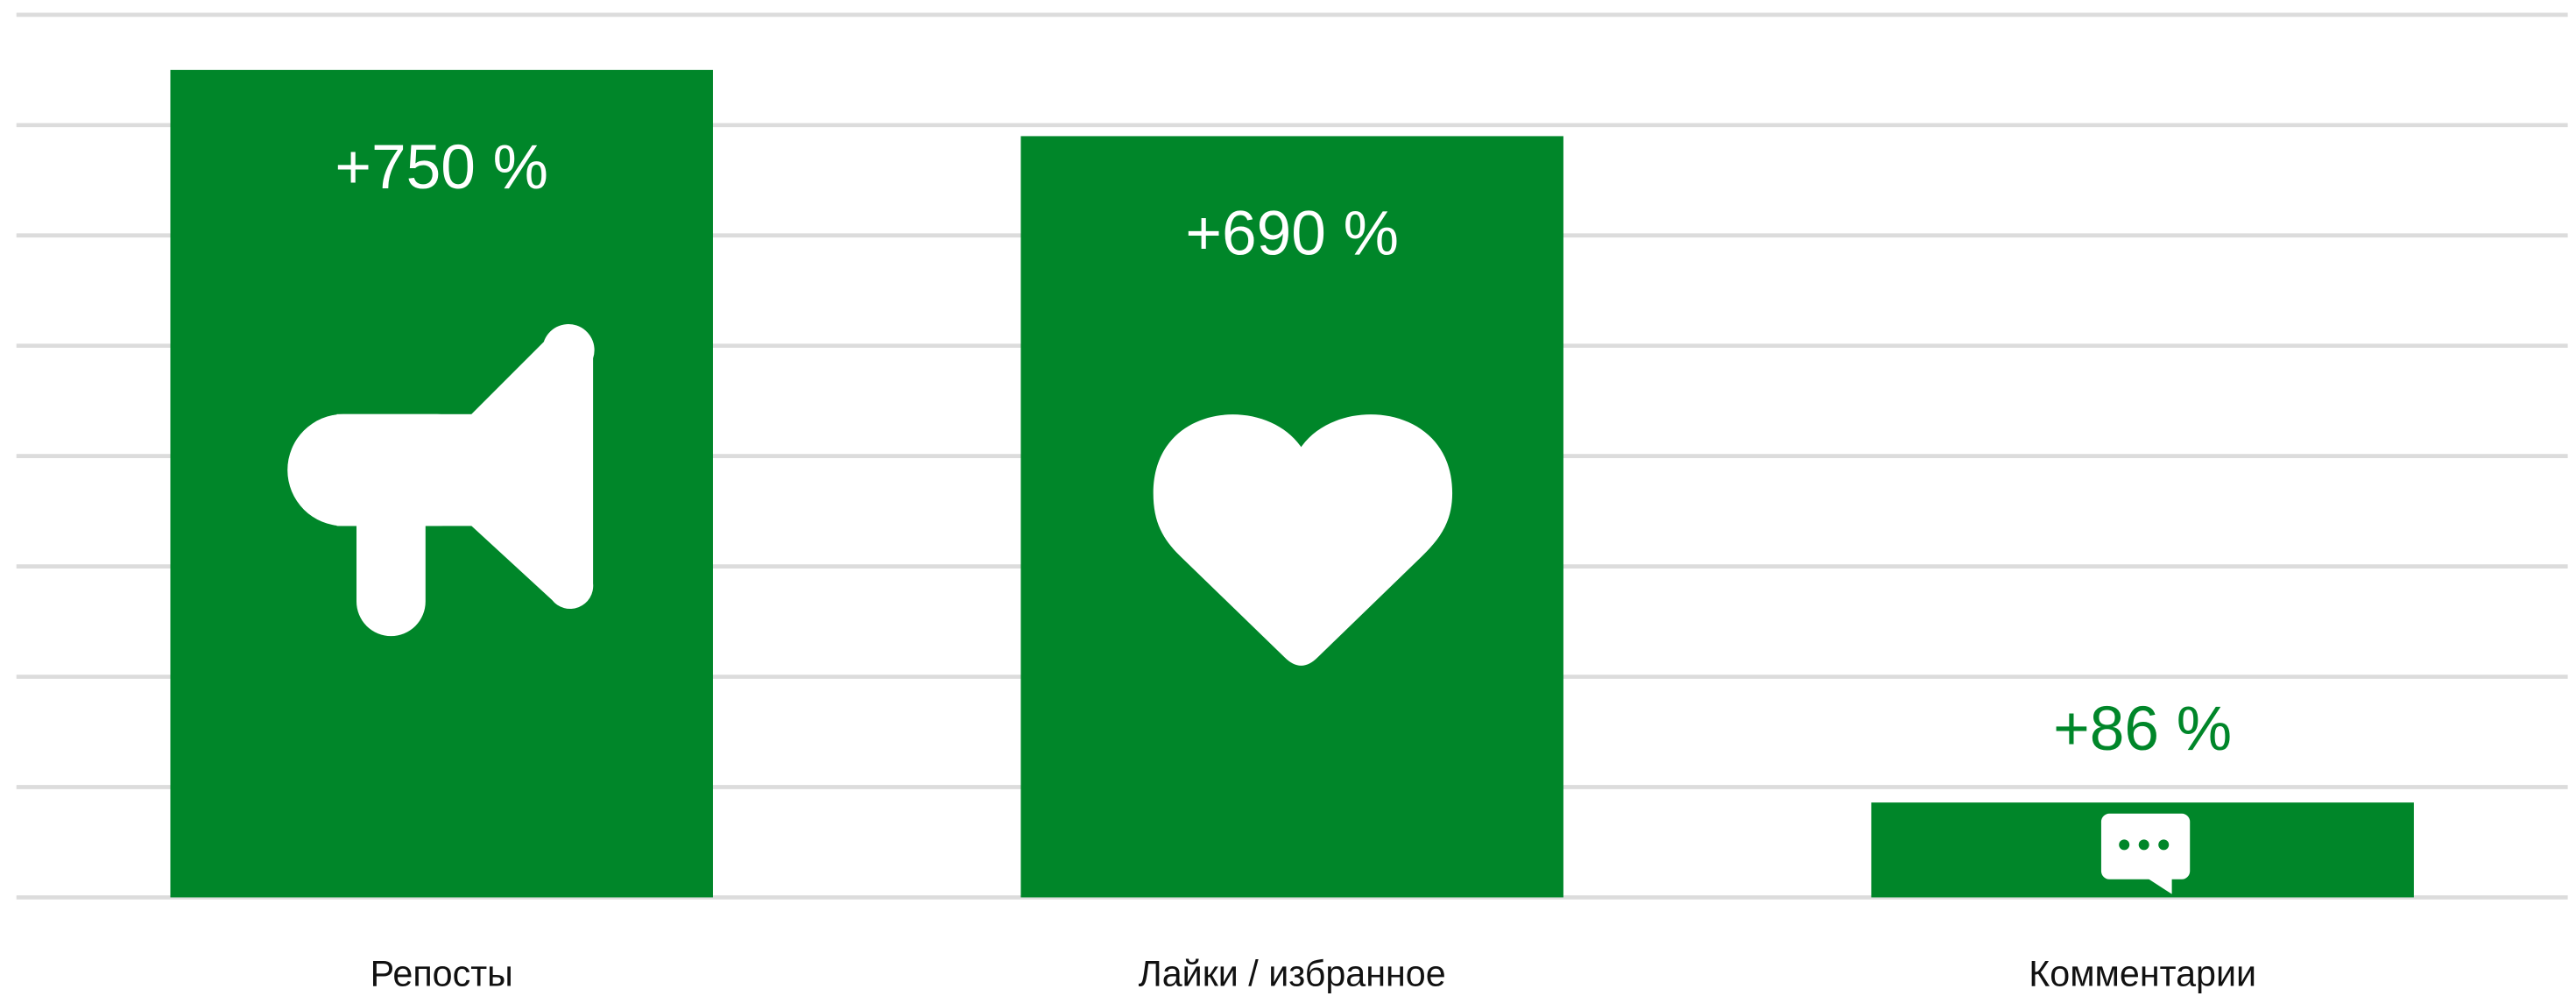 This screenshot has width=2576, height=996. I want to click on x-tick-label: Репосты, so click(442, 973).